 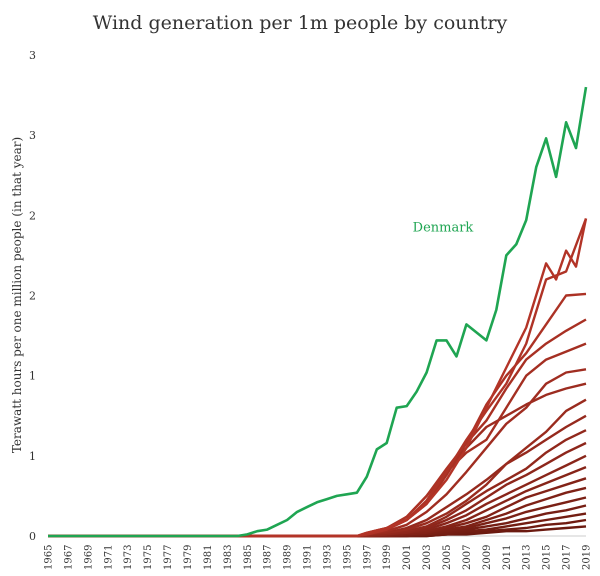 What do you see at coordinates (208, 557) in the screenshot?
I see `x-tick-label: 1981` at bounding box center [208, 557].